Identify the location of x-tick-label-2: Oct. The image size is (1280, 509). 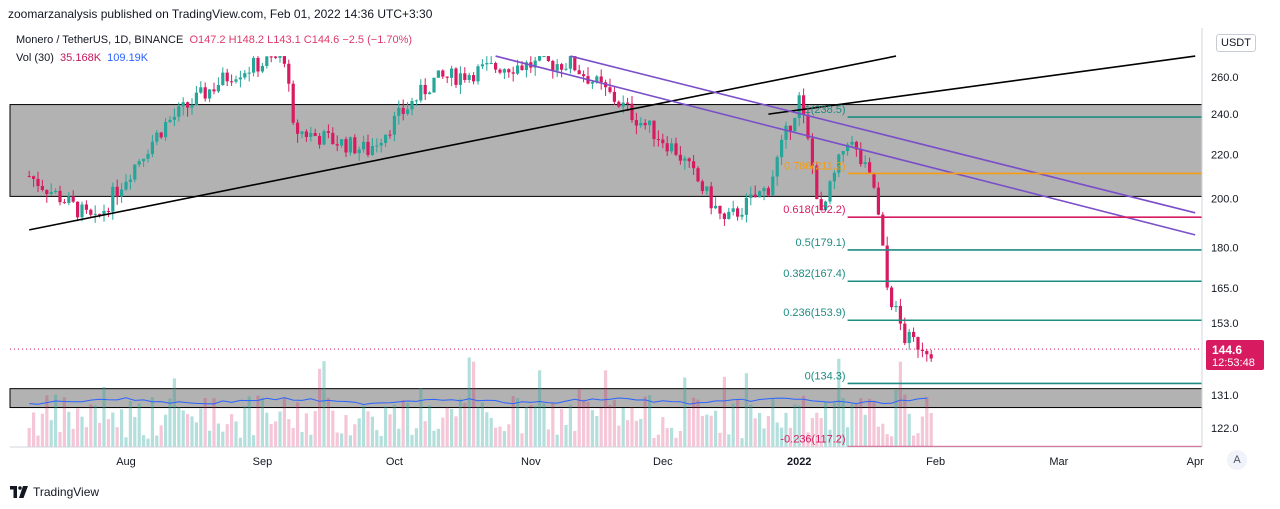
(394, 462).